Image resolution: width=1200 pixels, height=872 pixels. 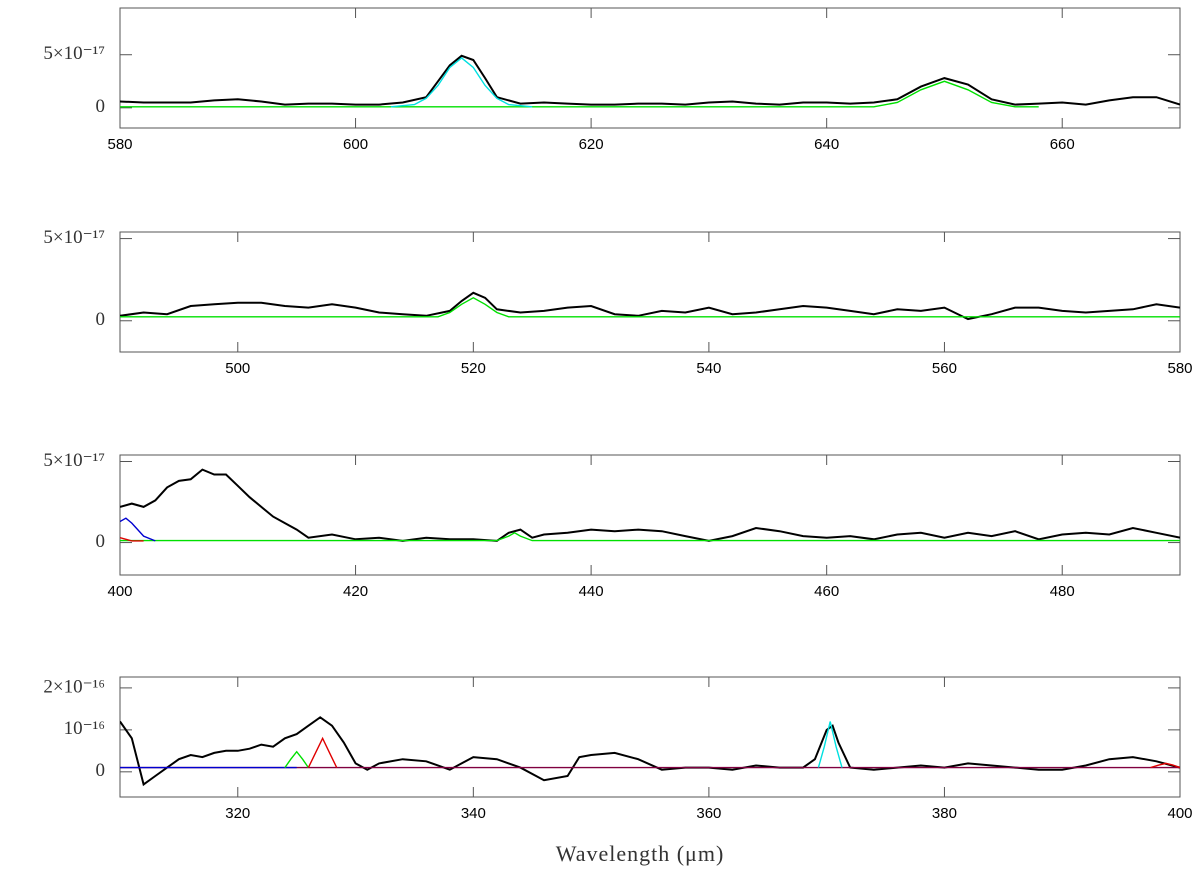 I want to click on x-tick-label: 480, so click(x=1062, y=591).